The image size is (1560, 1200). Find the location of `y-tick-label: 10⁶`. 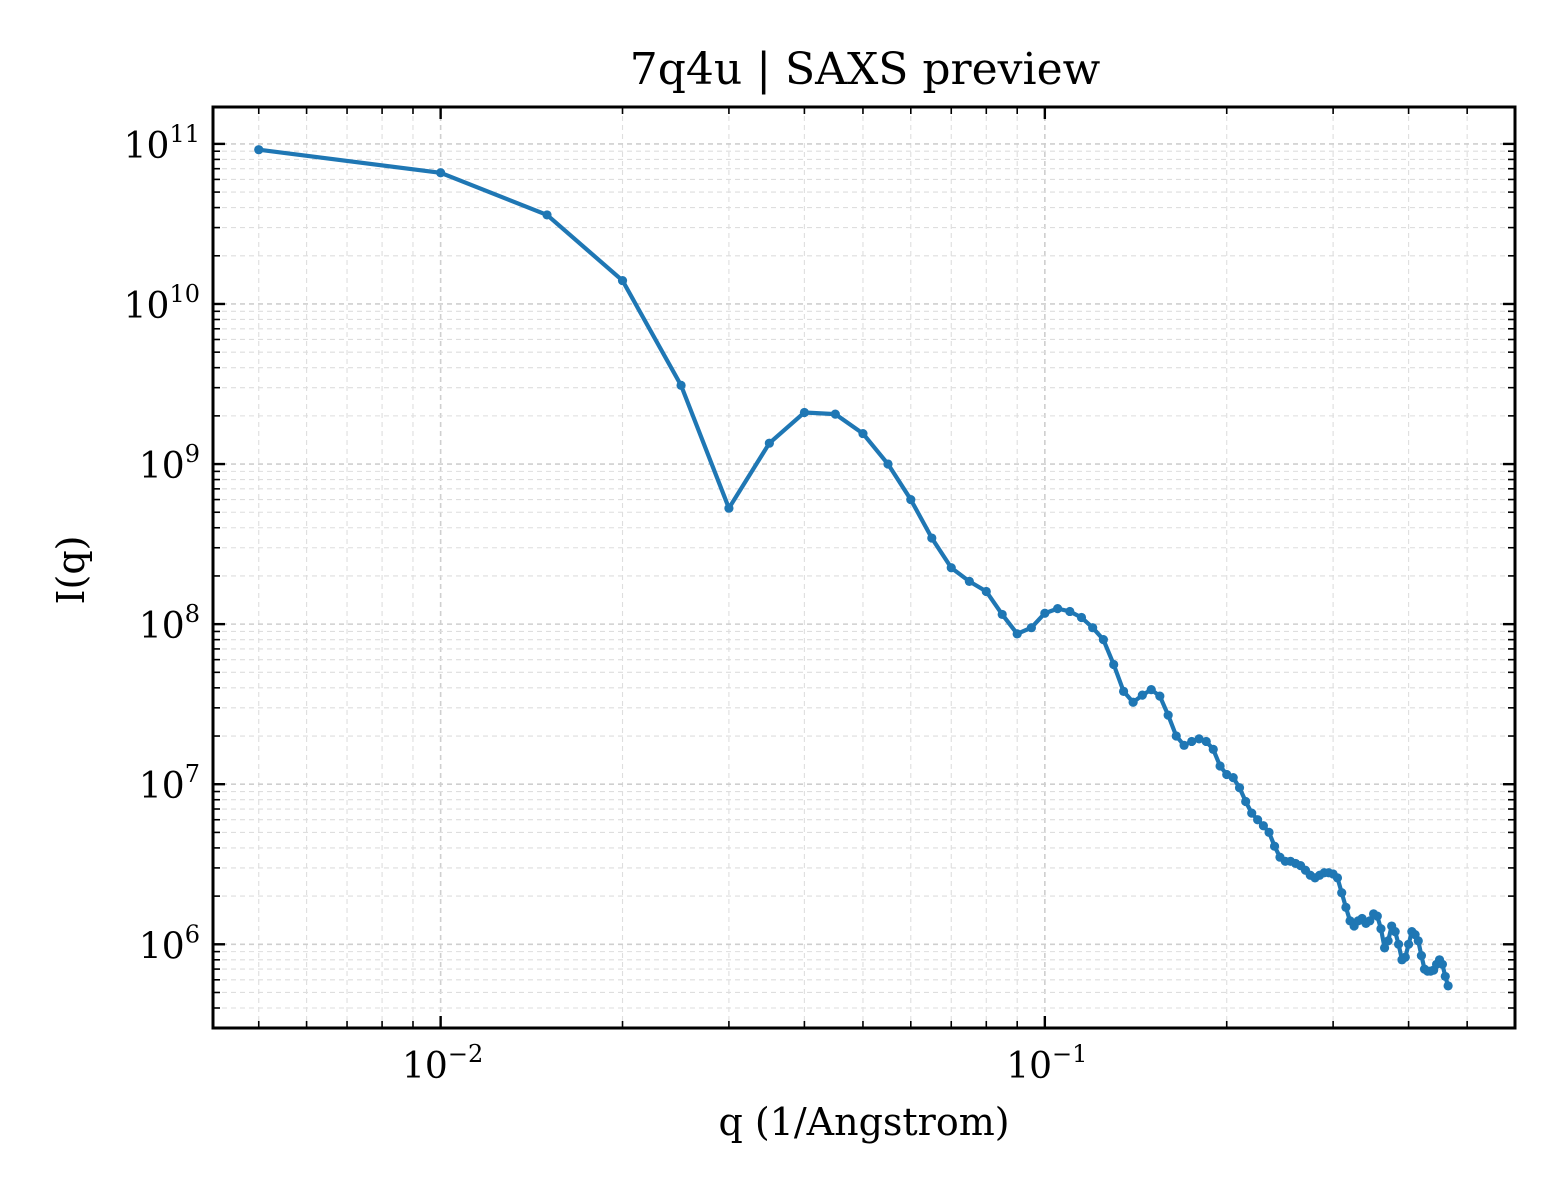

y-tick-label: 10⁶ is located at coordinates (169, 943).